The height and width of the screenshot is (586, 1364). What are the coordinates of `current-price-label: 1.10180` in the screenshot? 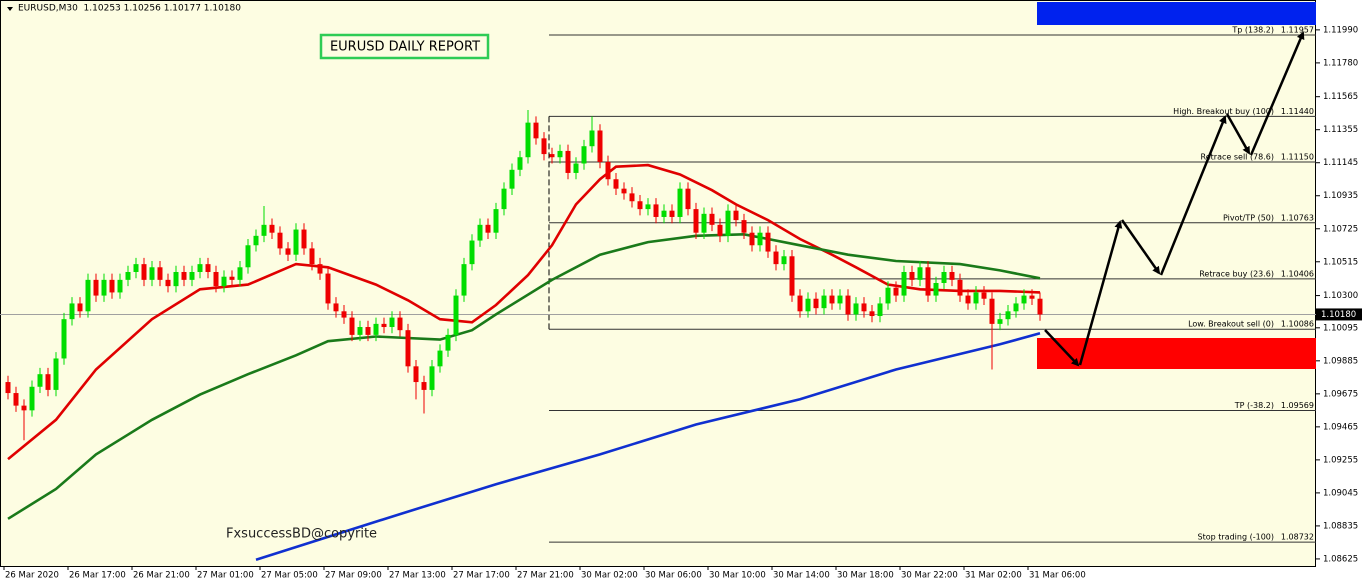 It's located at (1338, 315).